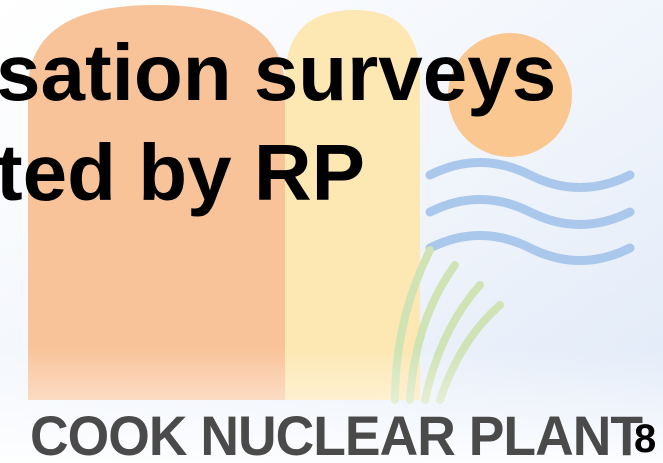  Describe the element at coordinates (645, 439) in the screenshot. I see `page-number: 8` at that location.